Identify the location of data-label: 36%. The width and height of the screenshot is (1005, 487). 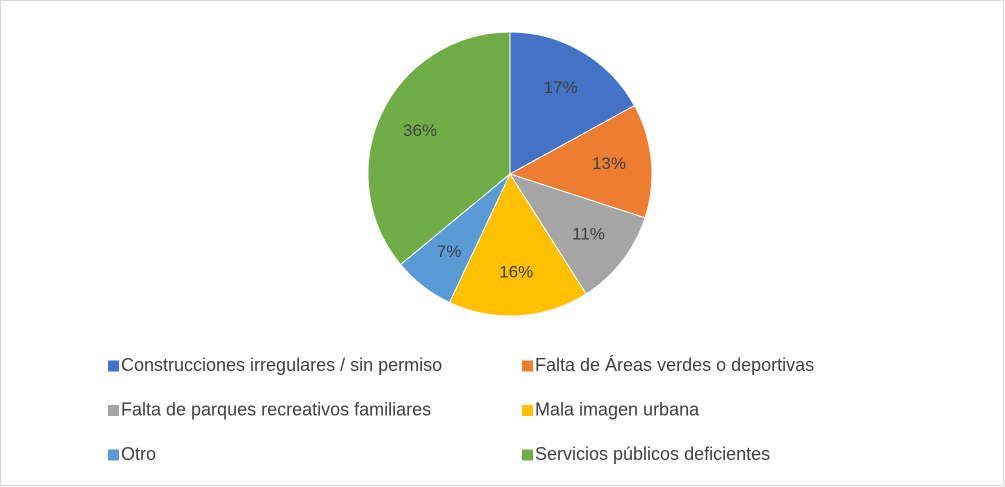
(420, 130).